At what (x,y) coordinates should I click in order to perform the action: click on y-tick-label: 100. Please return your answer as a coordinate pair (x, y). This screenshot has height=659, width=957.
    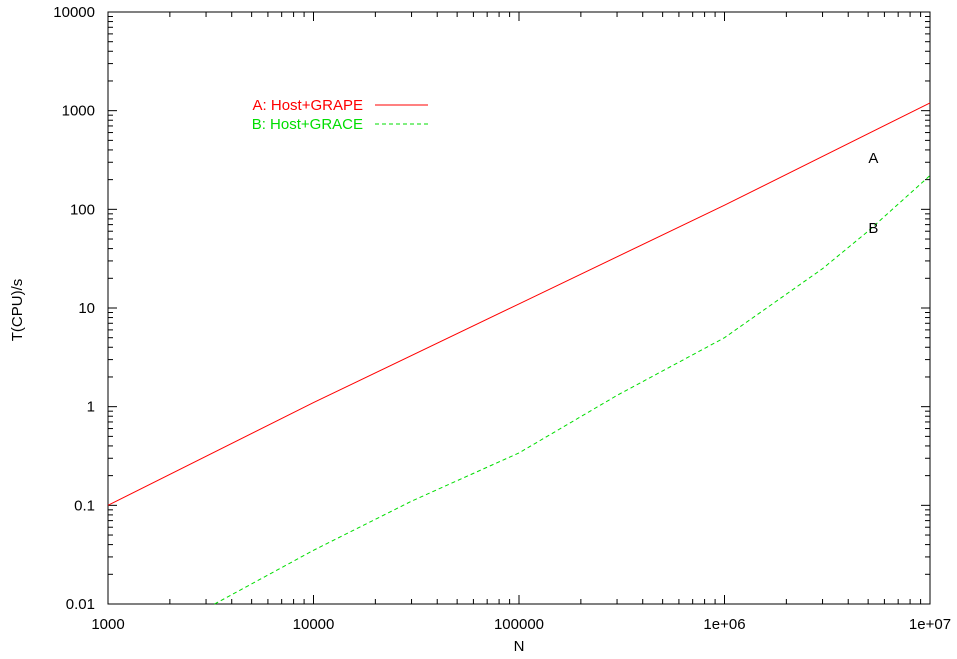
    Looking at the image, I should click on (82, 209).